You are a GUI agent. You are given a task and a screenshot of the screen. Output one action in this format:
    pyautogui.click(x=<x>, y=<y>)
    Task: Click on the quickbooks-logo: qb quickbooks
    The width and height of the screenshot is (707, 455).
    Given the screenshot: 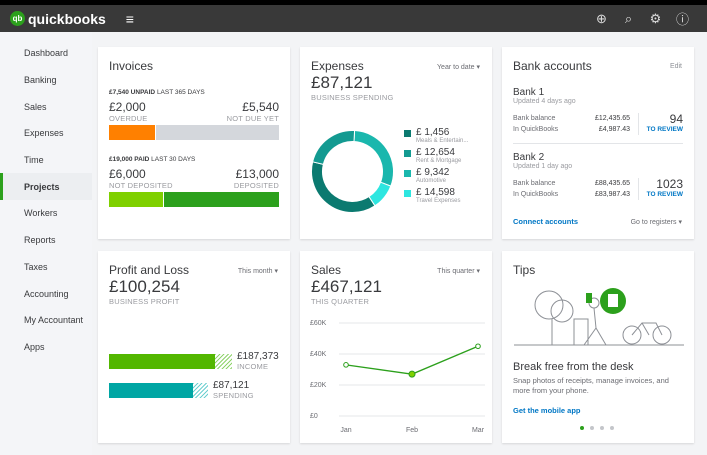 What is the action you would take?
    pyautogui.click(x=58, y=19)
    